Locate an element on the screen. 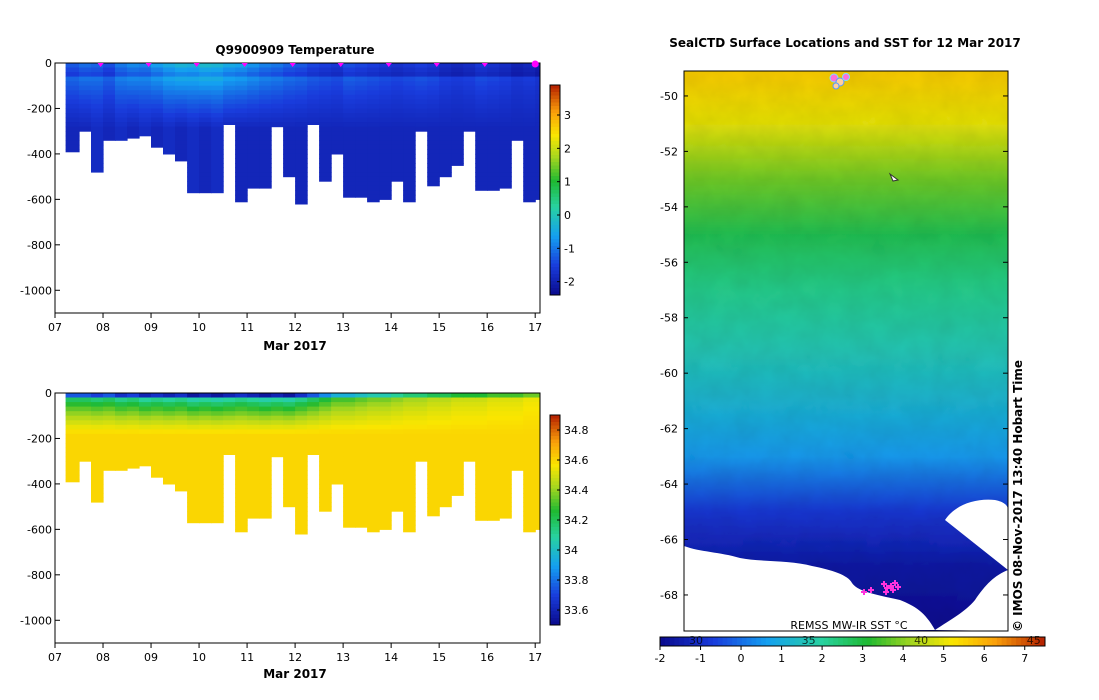 The image size is (1099, 700). y-tick-label: -600 is located at coordinates (39, 529).